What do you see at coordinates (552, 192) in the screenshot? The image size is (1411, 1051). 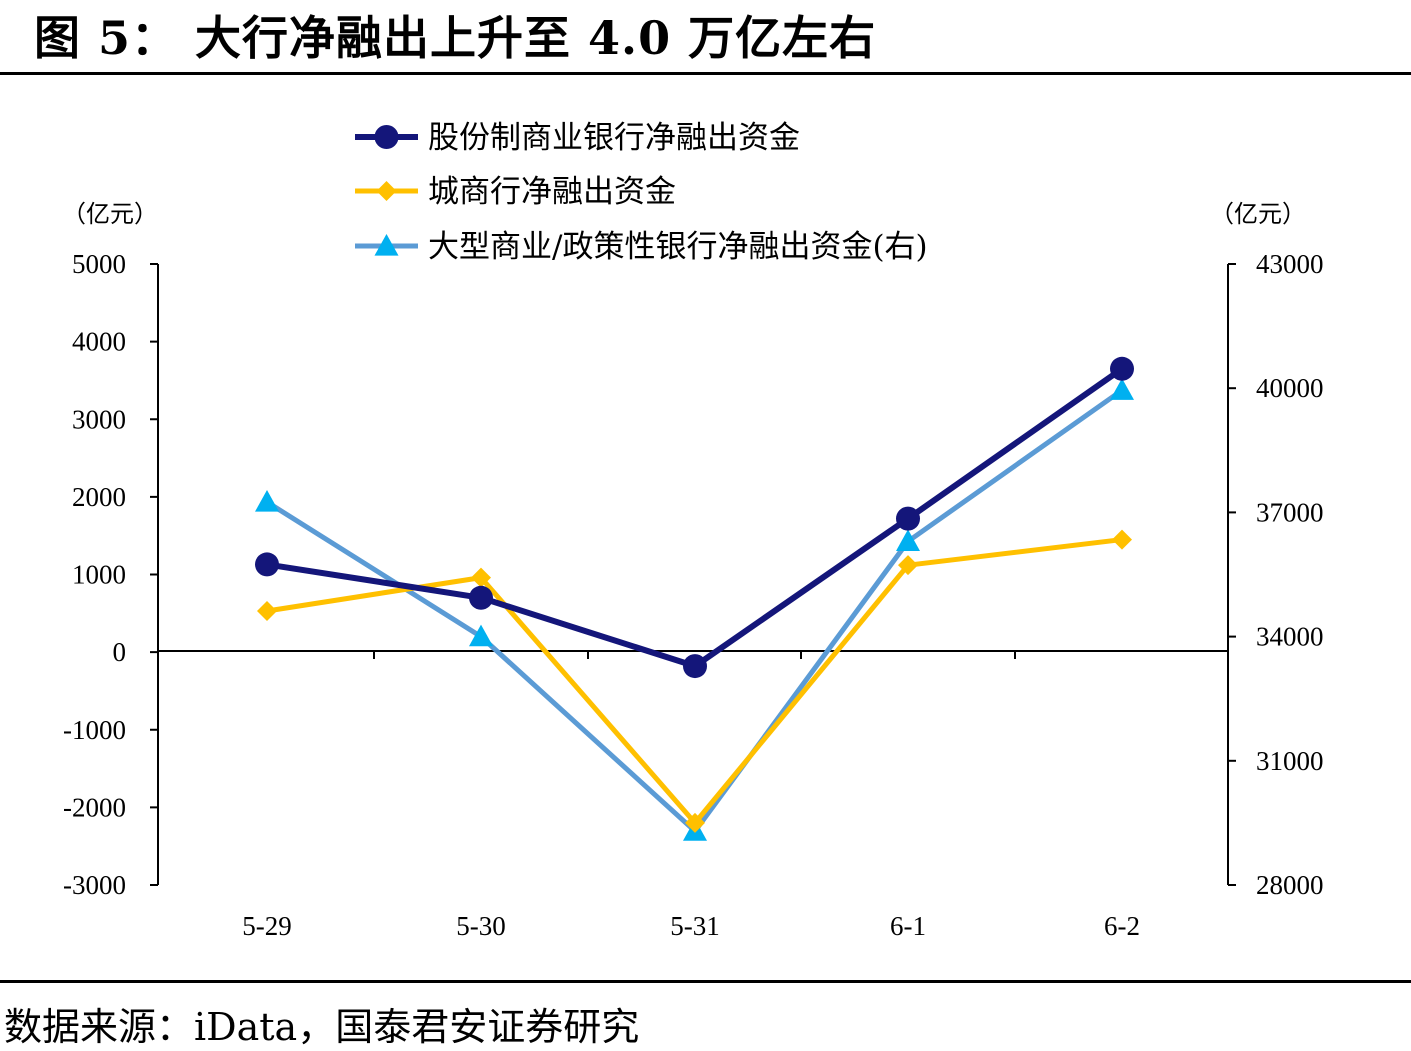 I see `legend-label: 城商行净融出资金` at bounding box center [552, 192].